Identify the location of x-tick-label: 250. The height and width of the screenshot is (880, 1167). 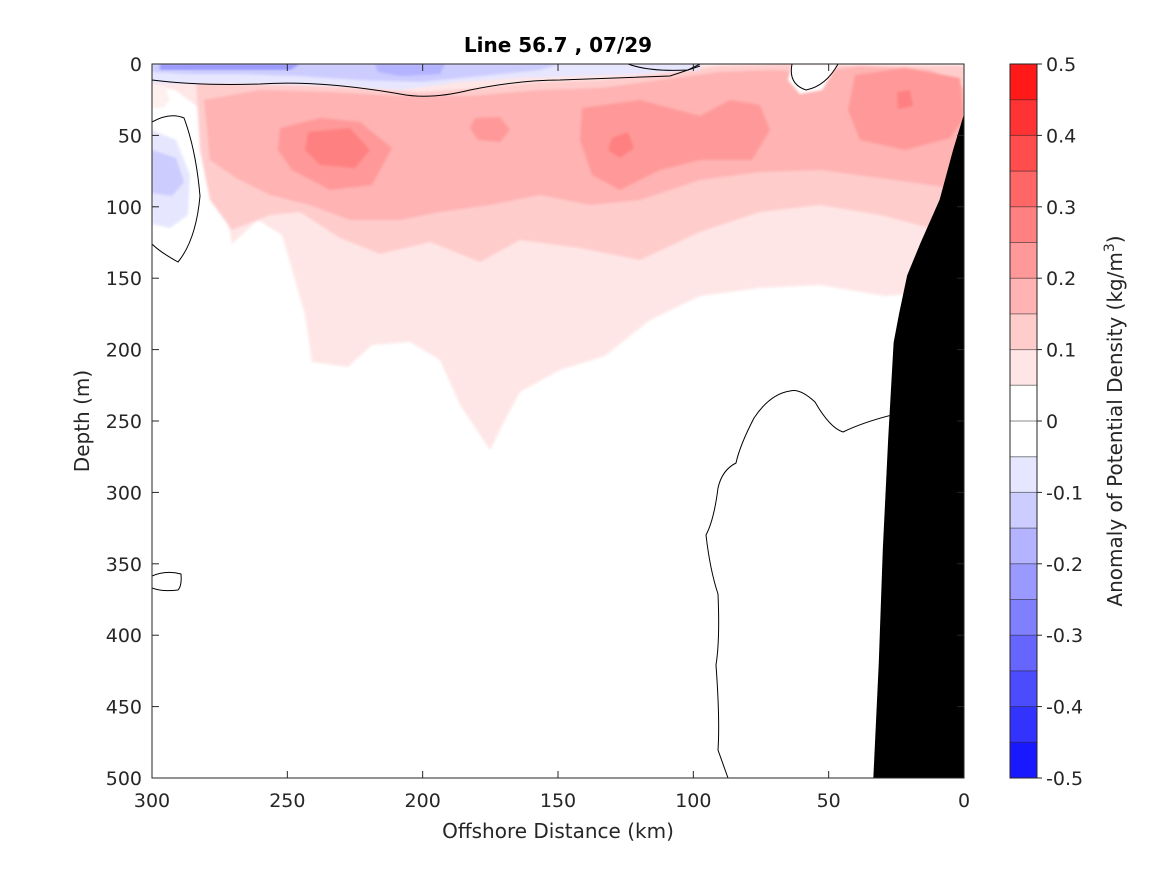
(287, 801).